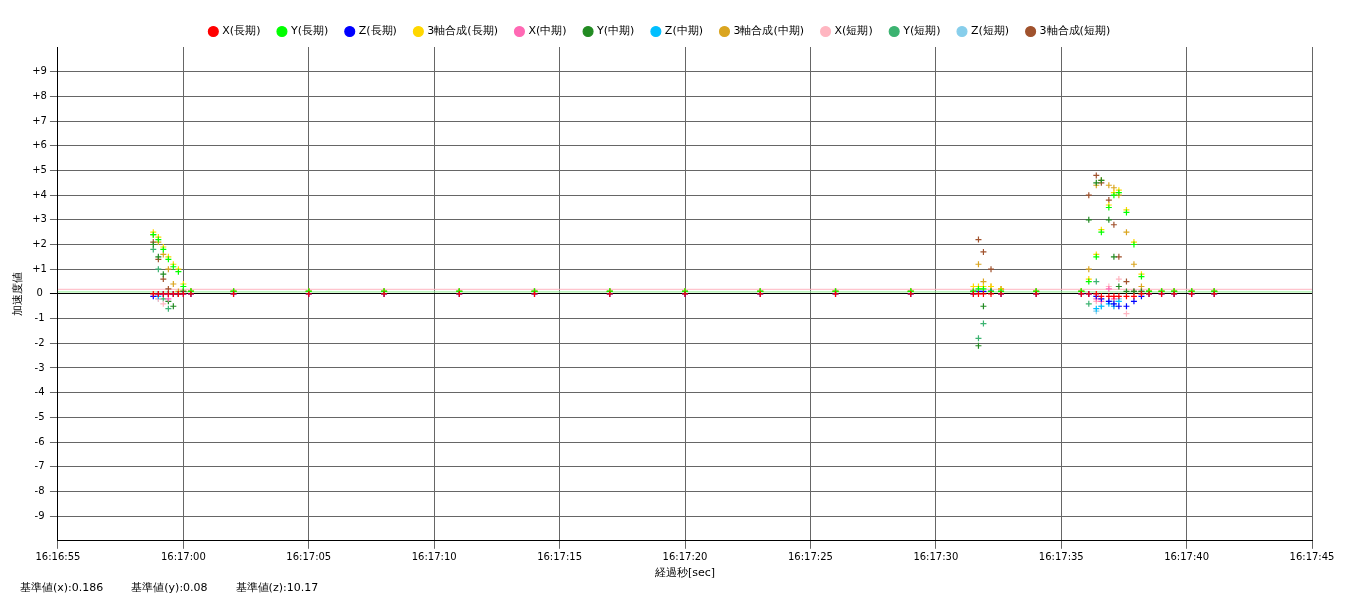 This screenshot has height=610, width=1350. I want to click on y-tick-label: -7, so click(39, 466).